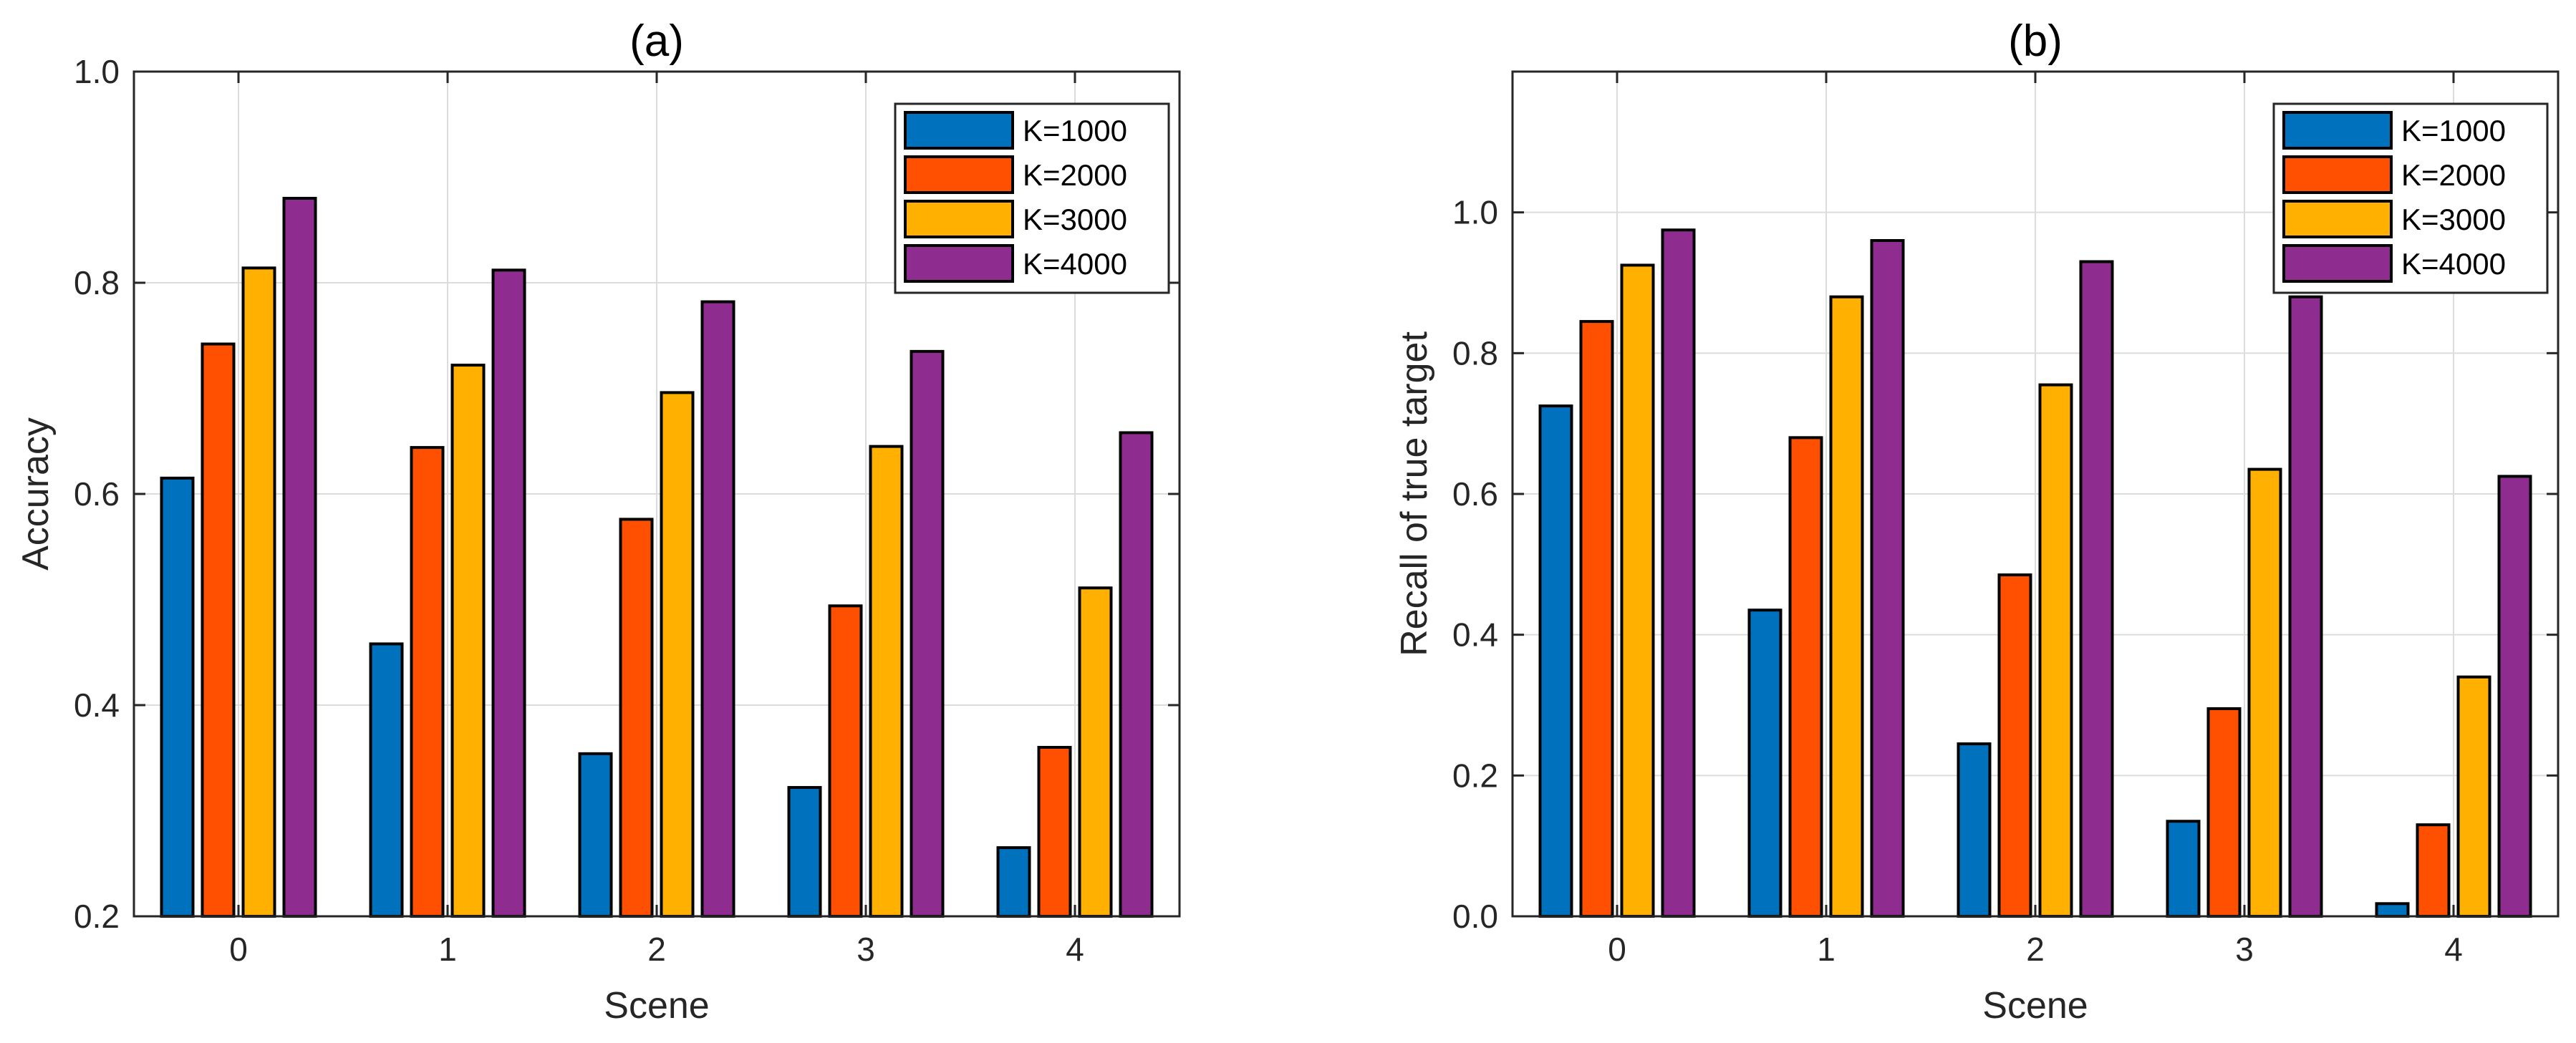 This screenshot has width=2576, height=1043. Describe the element at coordinates (36, 494) in the screenshot. I see `y-axis-label: Accuracy` at that location.